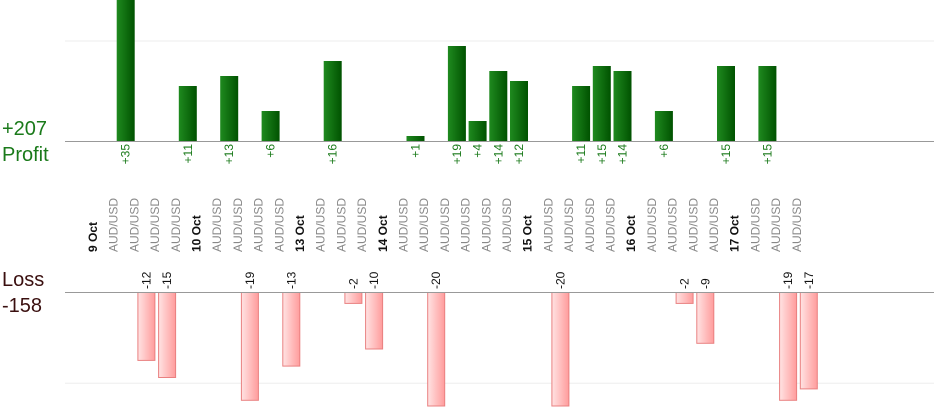 The height and width of the screenshot is (420, 934). Describe the element at coordinates (229, 154) in the screenshot. I see `profit-value-label: +13` at that location.